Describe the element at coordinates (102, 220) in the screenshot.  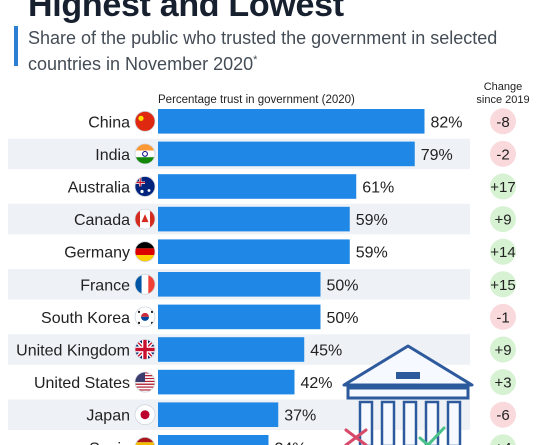
I see `category-label: Canada` at that location.